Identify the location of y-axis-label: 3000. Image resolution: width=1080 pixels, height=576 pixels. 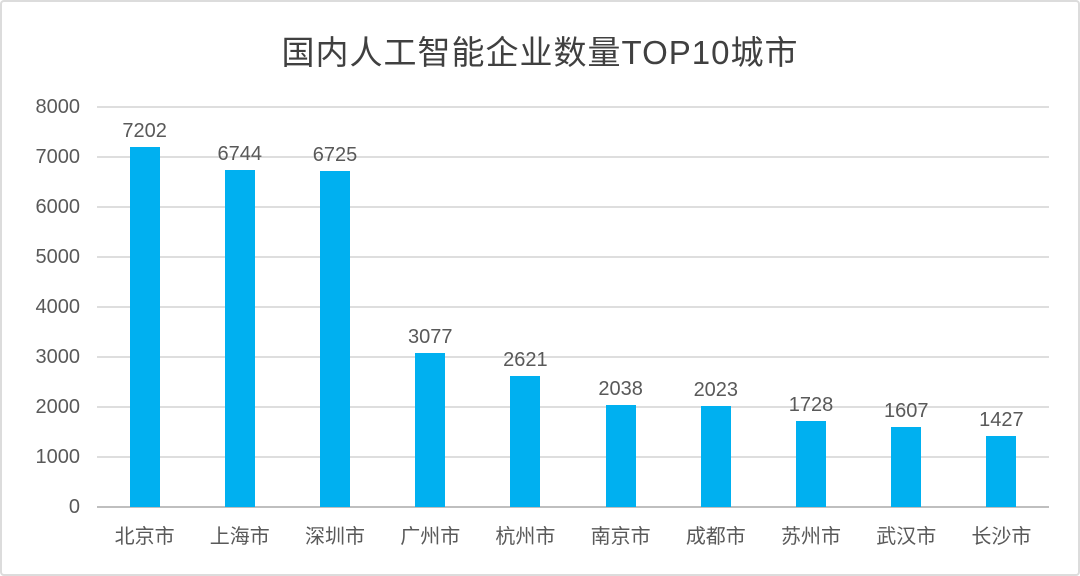
(58, 357).